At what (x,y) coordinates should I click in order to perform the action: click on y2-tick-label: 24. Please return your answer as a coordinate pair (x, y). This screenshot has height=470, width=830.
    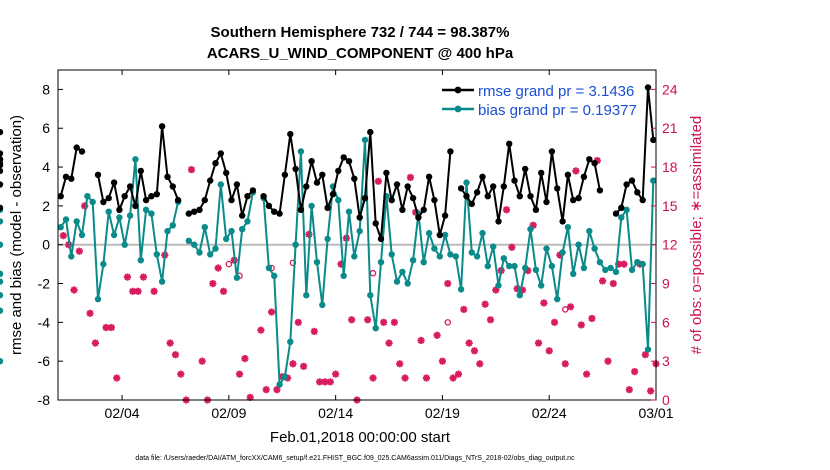
    Looking at the image, I should click on (670, 89).